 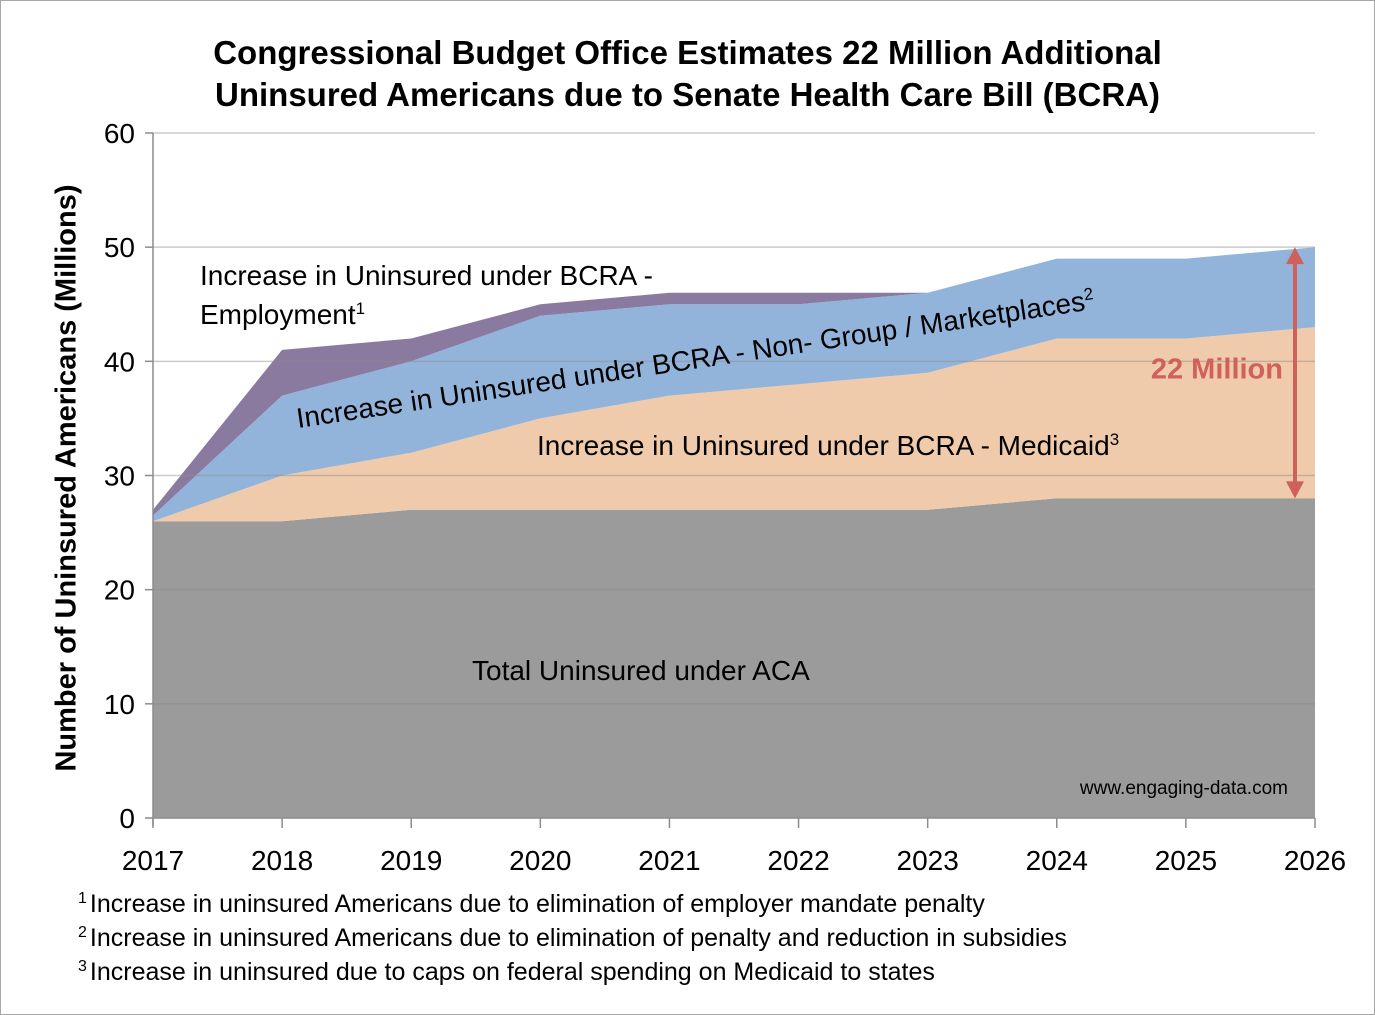 What do you see at coordinates (411, 860) in the screenshot?
I see `x-tick-label-2019: 2019` at bounding box center [411, 860].